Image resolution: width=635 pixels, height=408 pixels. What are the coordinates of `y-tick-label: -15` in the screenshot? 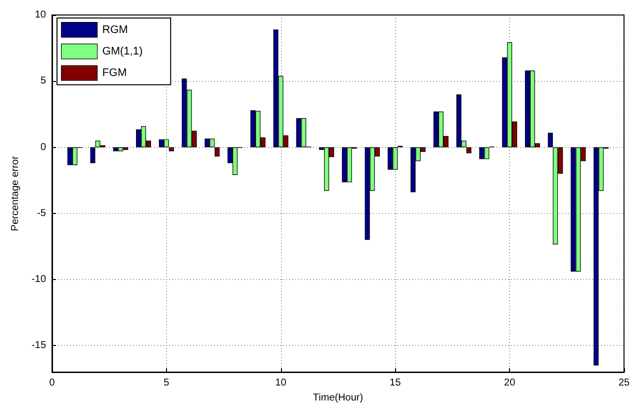 It's located at (39, 346).